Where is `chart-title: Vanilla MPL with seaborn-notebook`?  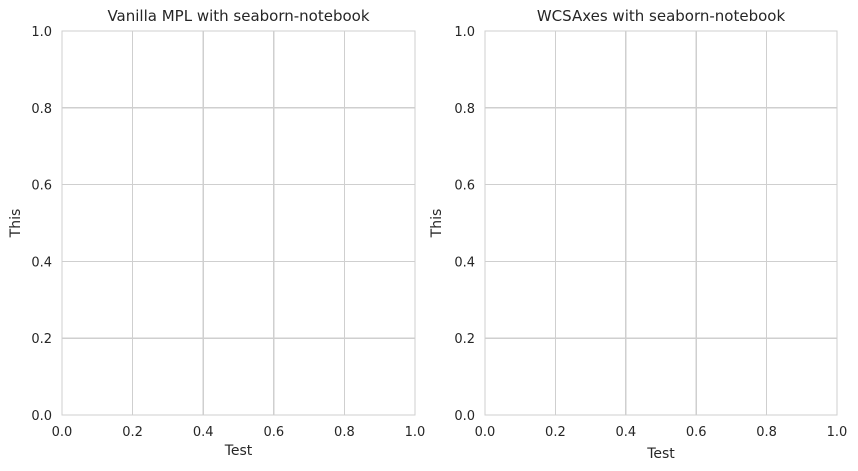 chart-title: Vanilla MPL with seaborn-notebook is located at coordinates (238, 16).